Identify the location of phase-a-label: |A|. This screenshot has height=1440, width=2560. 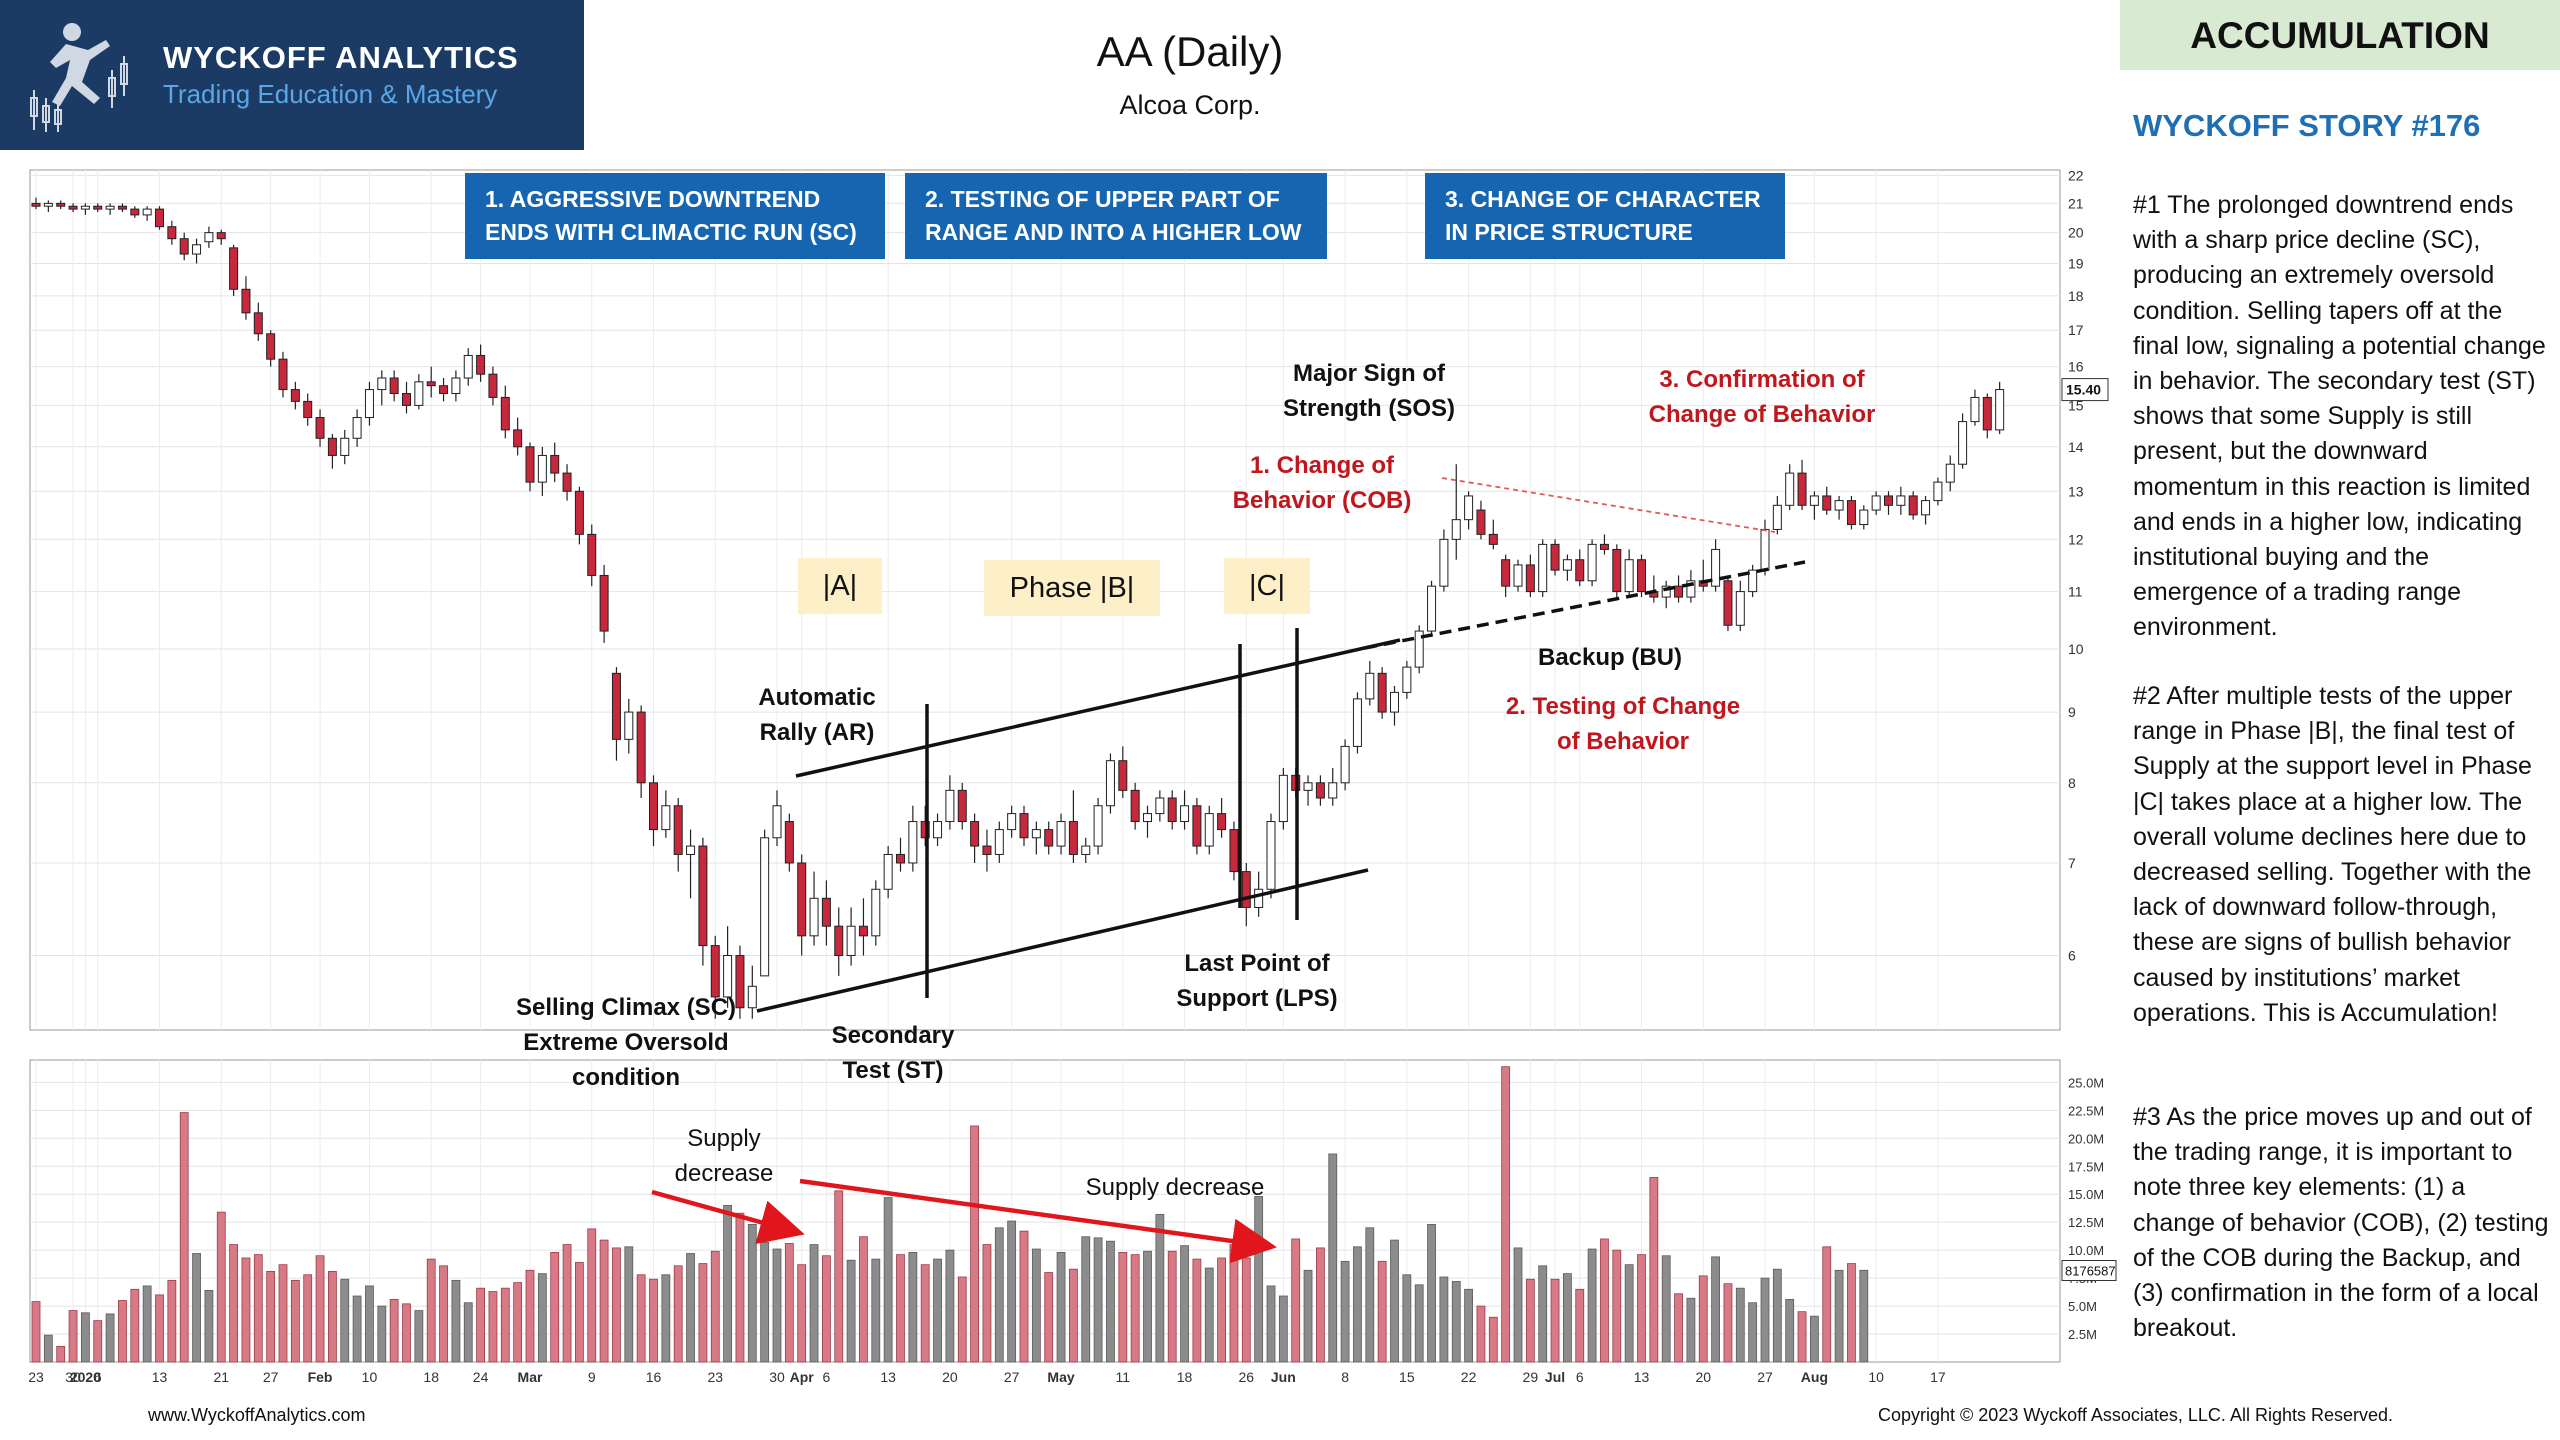
(840, 586).